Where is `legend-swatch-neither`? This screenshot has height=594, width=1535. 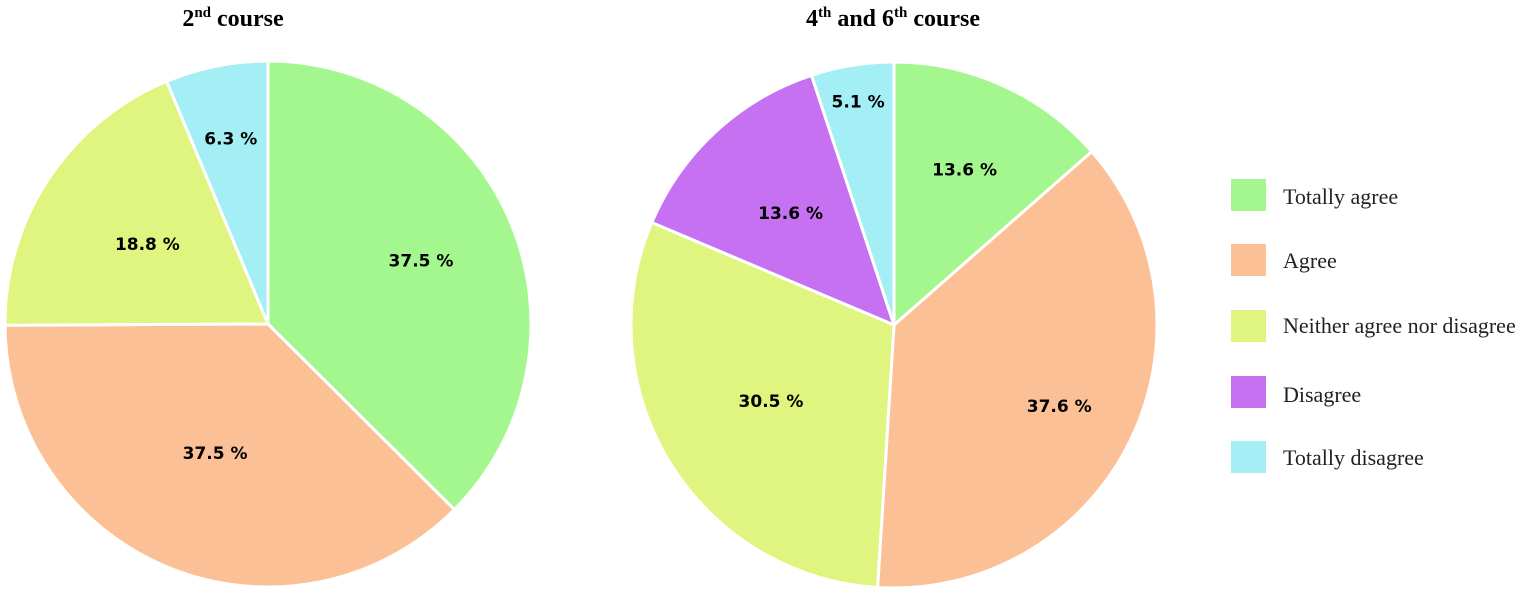
legend-swatch-neither is located at coordinates (1248, 326).